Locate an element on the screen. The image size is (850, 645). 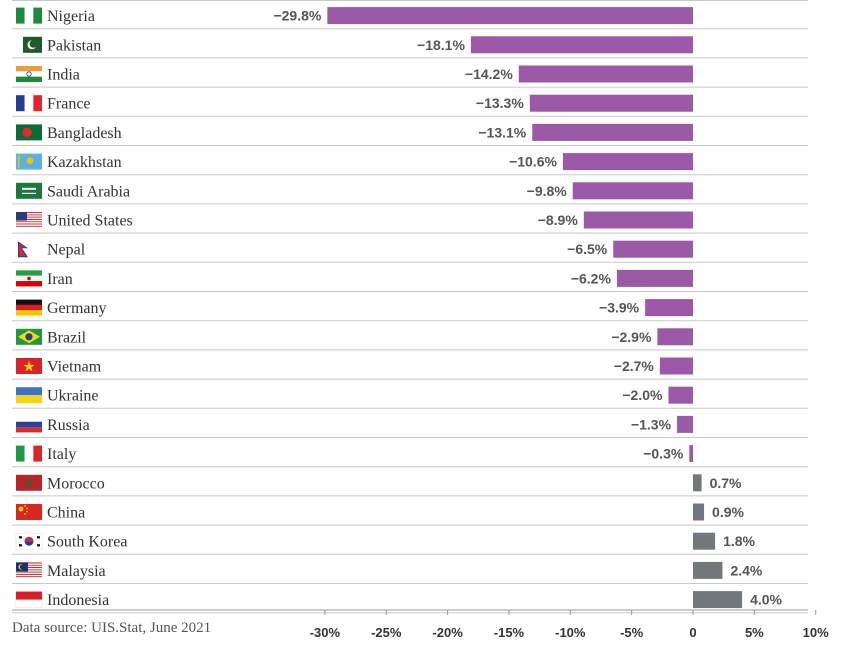
bar-nepal is located at coordinates (653, 249).